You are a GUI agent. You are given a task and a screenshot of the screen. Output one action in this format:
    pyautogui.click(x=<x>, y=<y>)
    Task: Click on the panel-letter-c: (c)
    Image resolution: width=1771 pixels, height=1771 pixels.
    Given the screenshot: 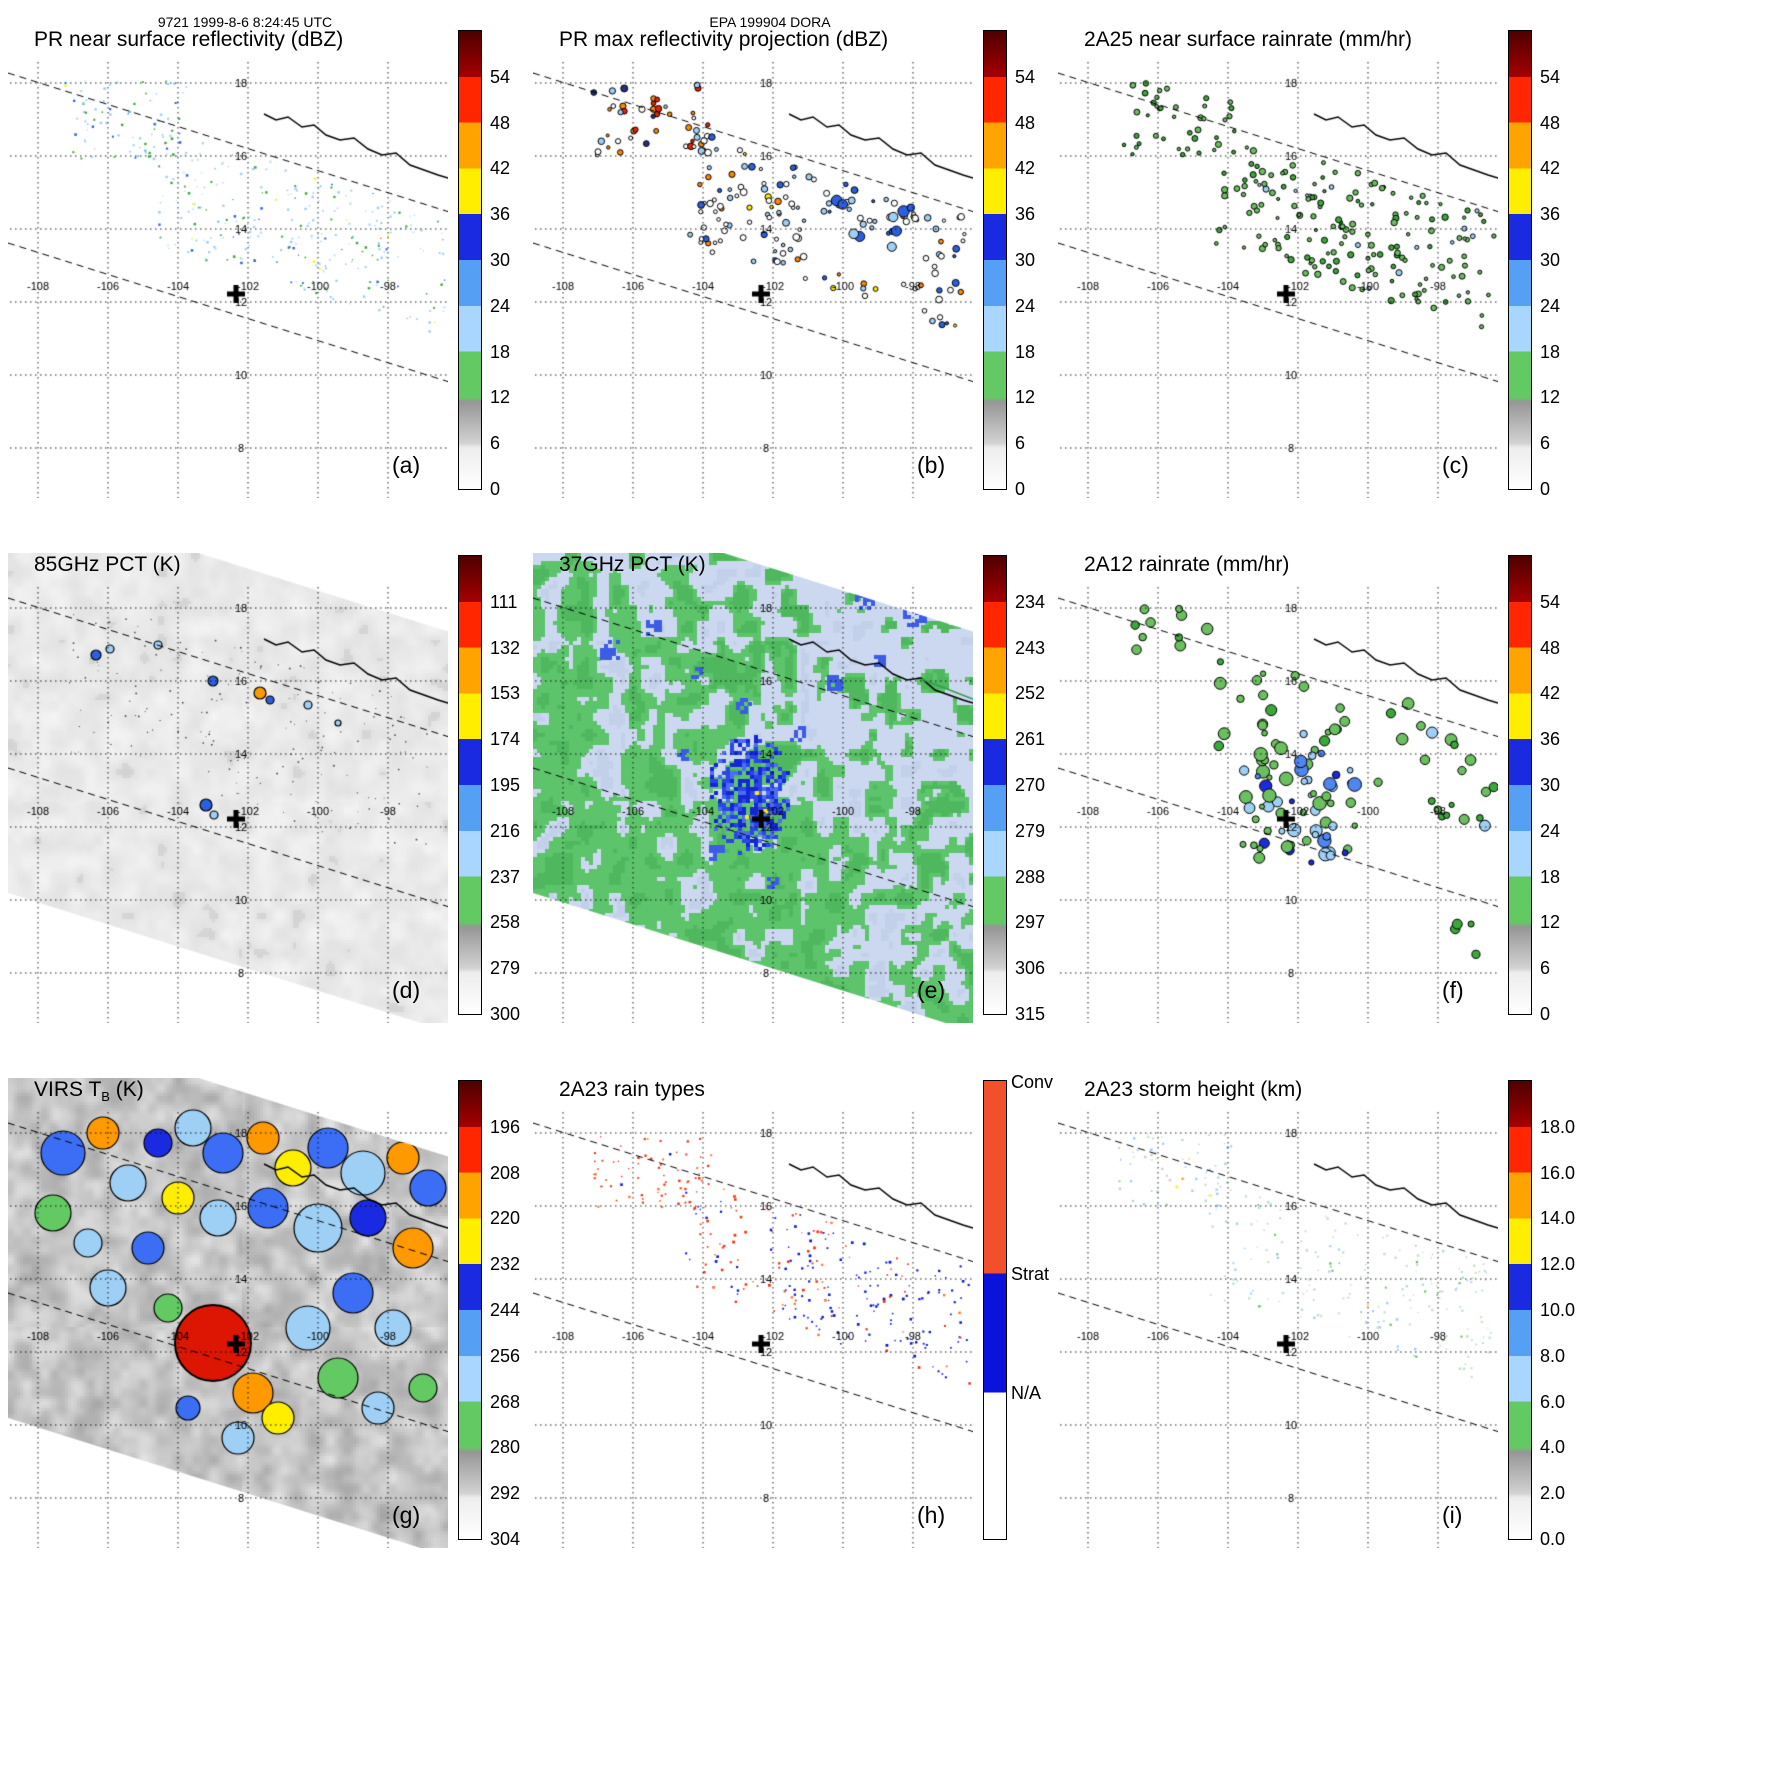 What is the action you would take?
    pyautogui.click(x=1455, y=465)
    